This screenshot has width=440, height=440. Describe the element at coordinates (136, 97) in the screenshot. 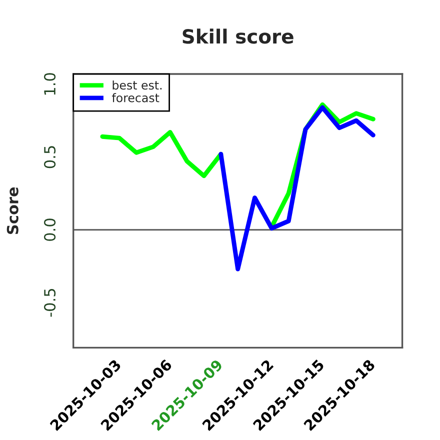

I see `legend-label: forecast` at that location.